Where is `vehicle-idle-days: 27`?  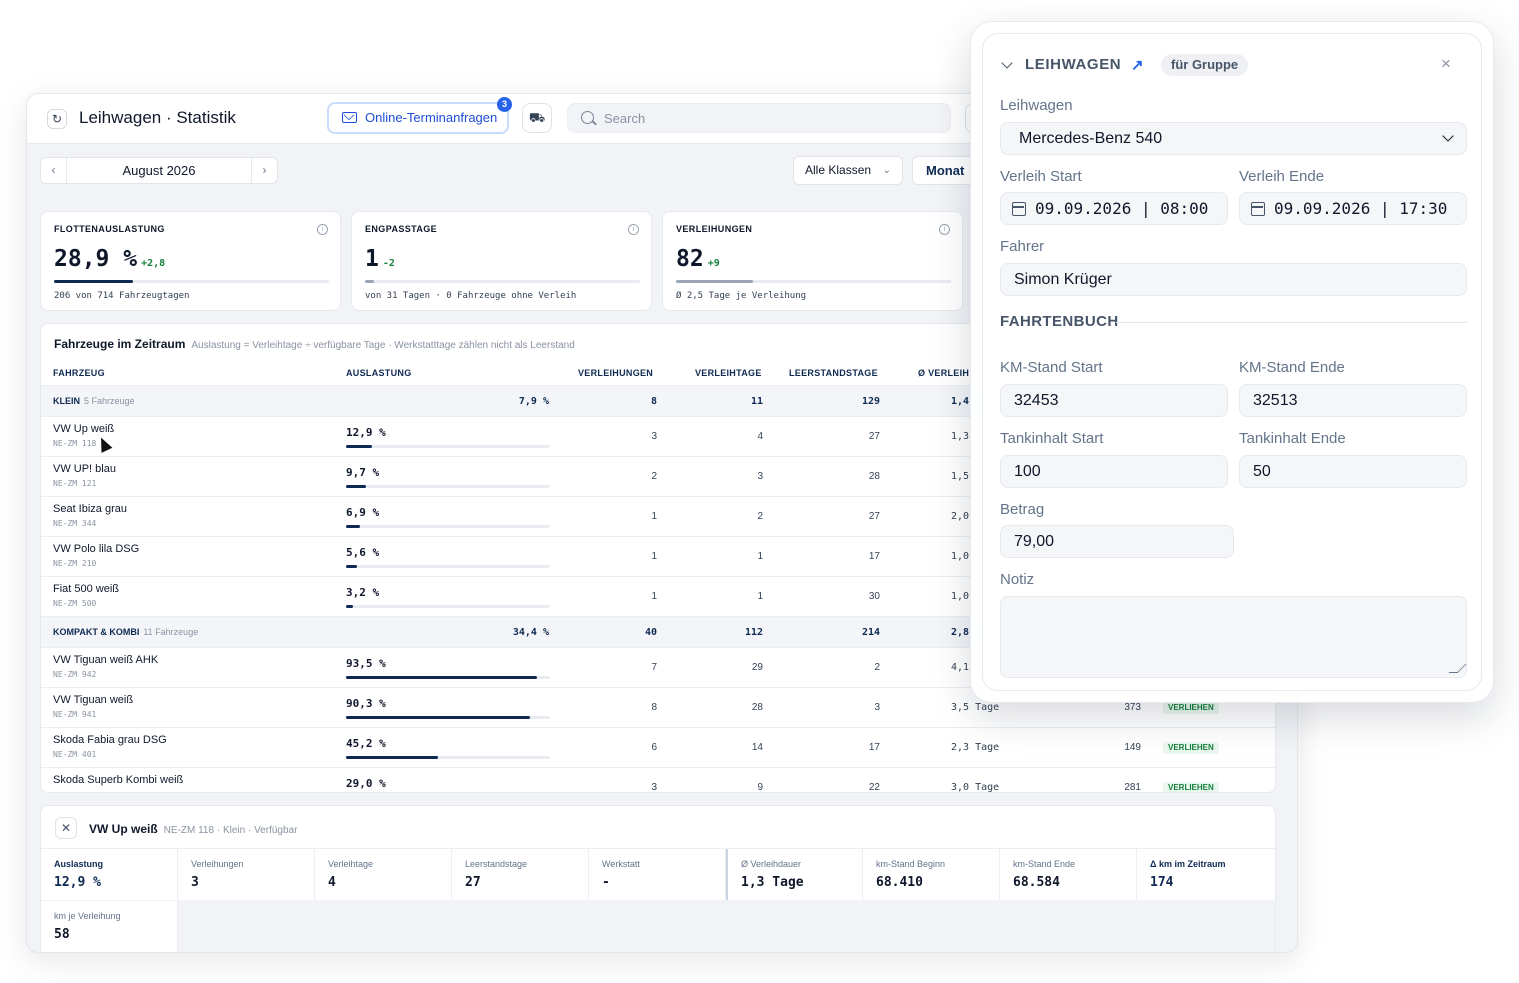
vehicle-idle-days: 27 is located at coordinates (874, 436).